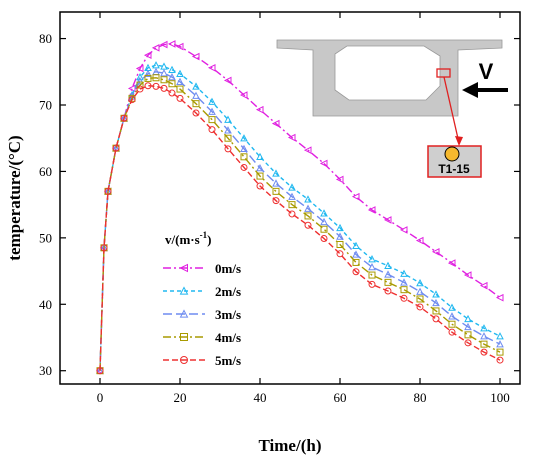  Describe the element at coordinates (290, 445) in the screenshot. I see `x-axis-label: Time/(h)` at that location.